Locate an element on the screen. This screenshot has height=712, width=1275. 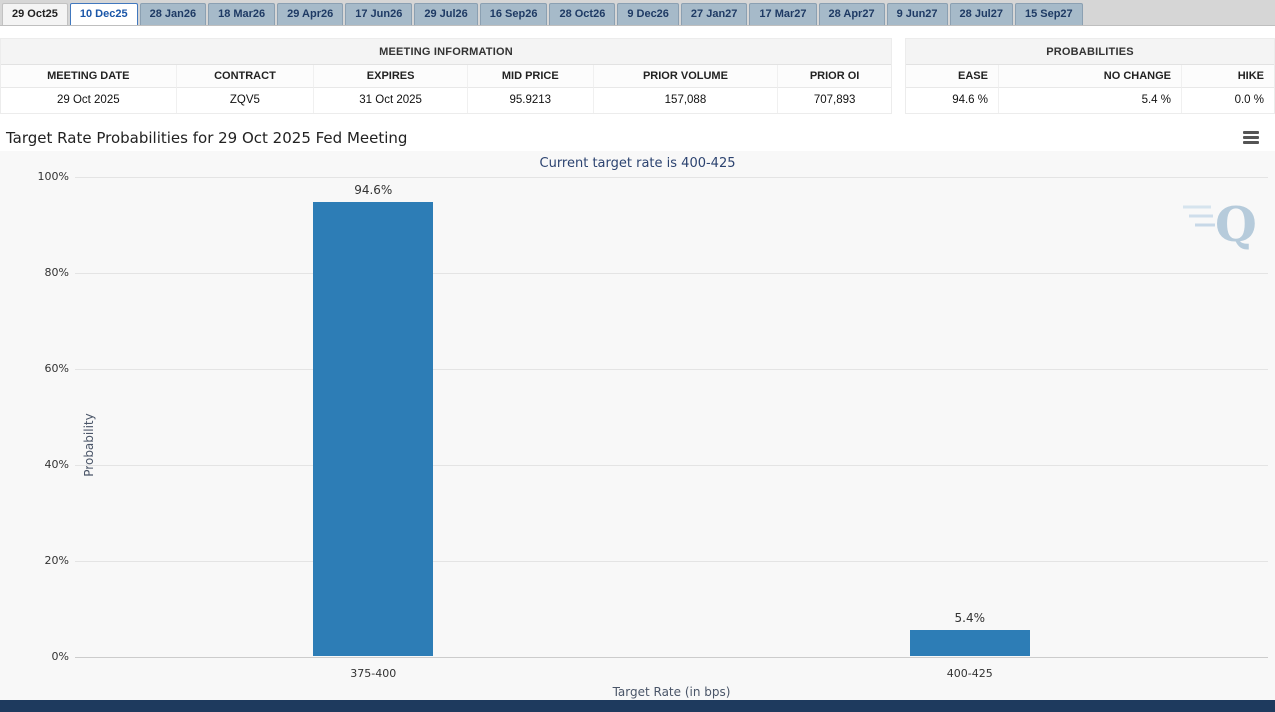
y-tick-label: 20% is located at coordinates (56, 560).